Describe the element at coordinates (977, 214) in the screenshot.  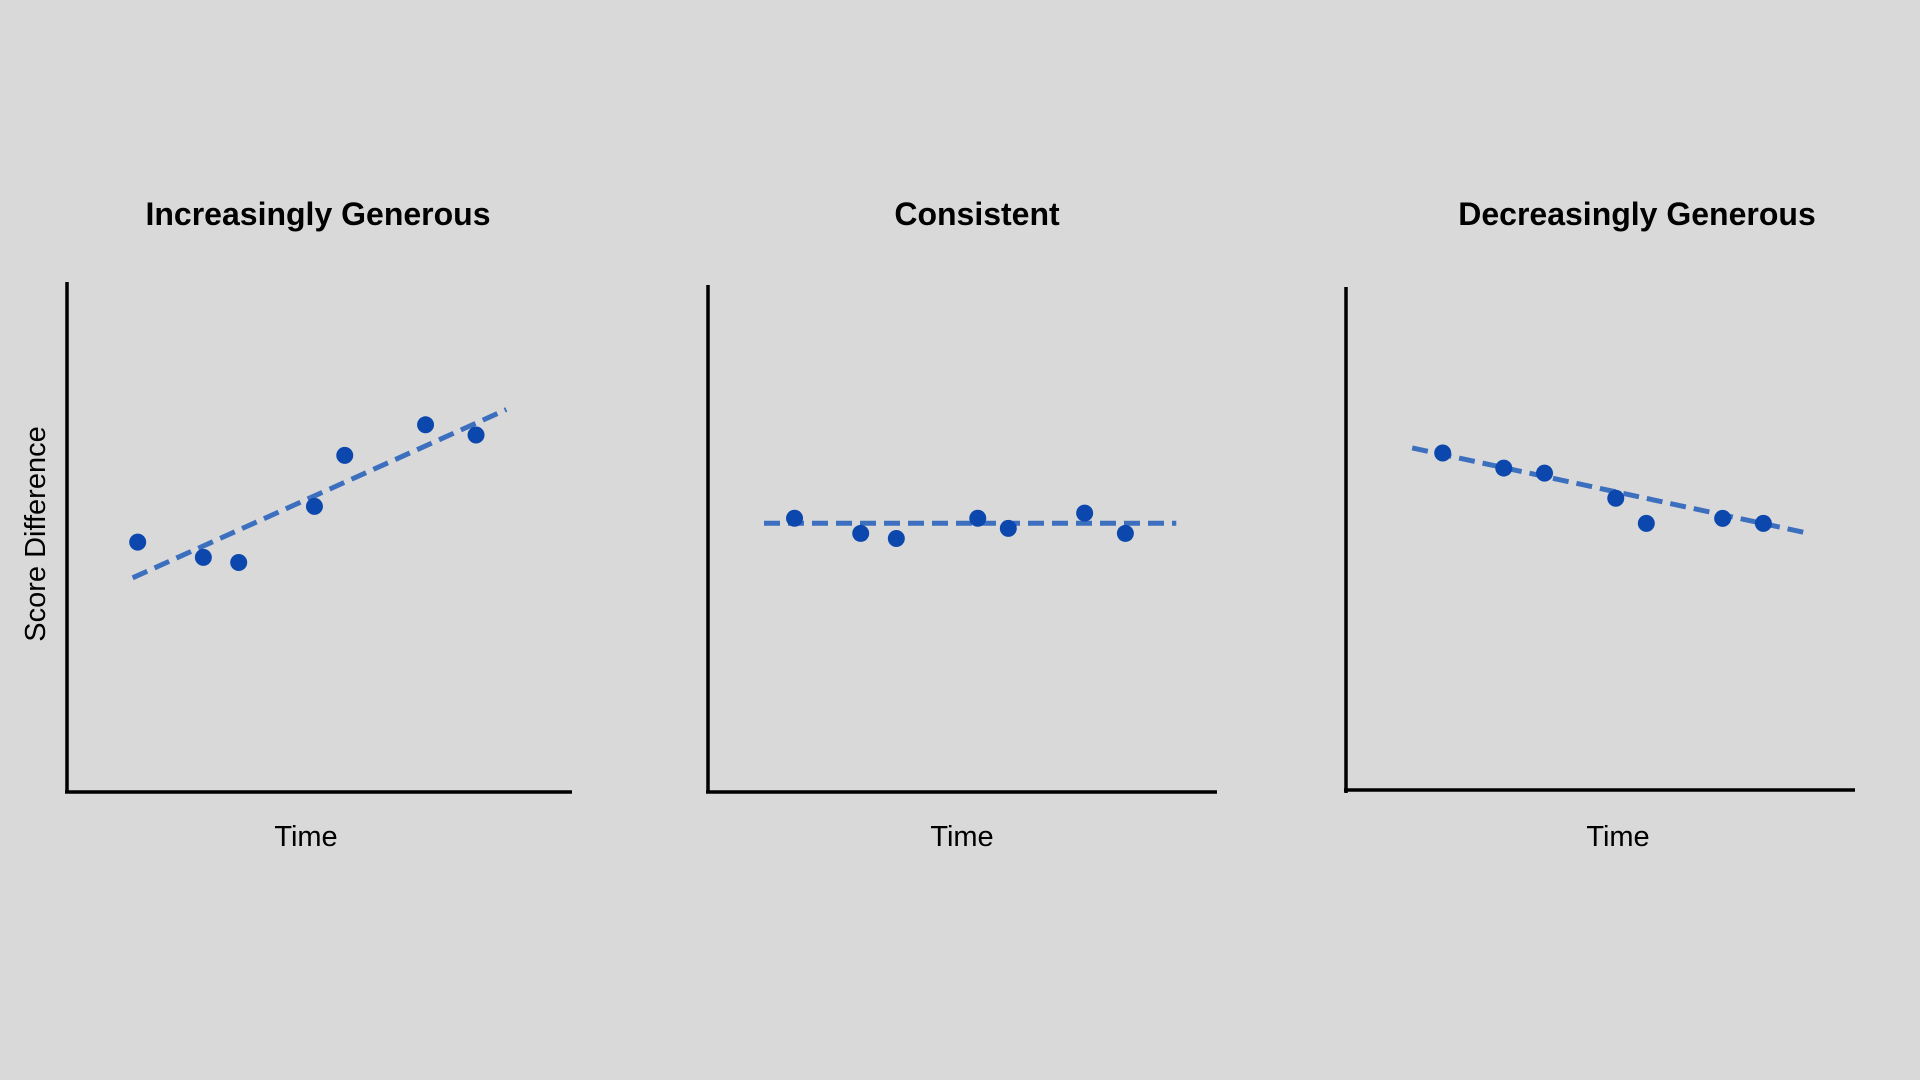
I see `chart-title: Consistent` at that location.